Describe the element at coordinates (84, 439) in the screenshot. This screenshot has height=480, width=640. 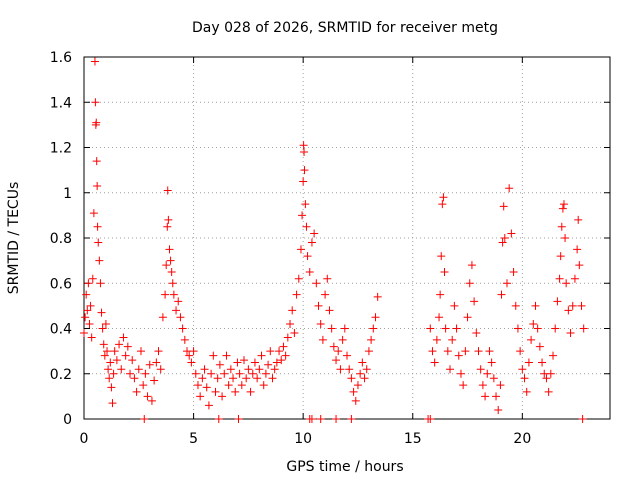
I see `x-tick-label: 0` at that location.